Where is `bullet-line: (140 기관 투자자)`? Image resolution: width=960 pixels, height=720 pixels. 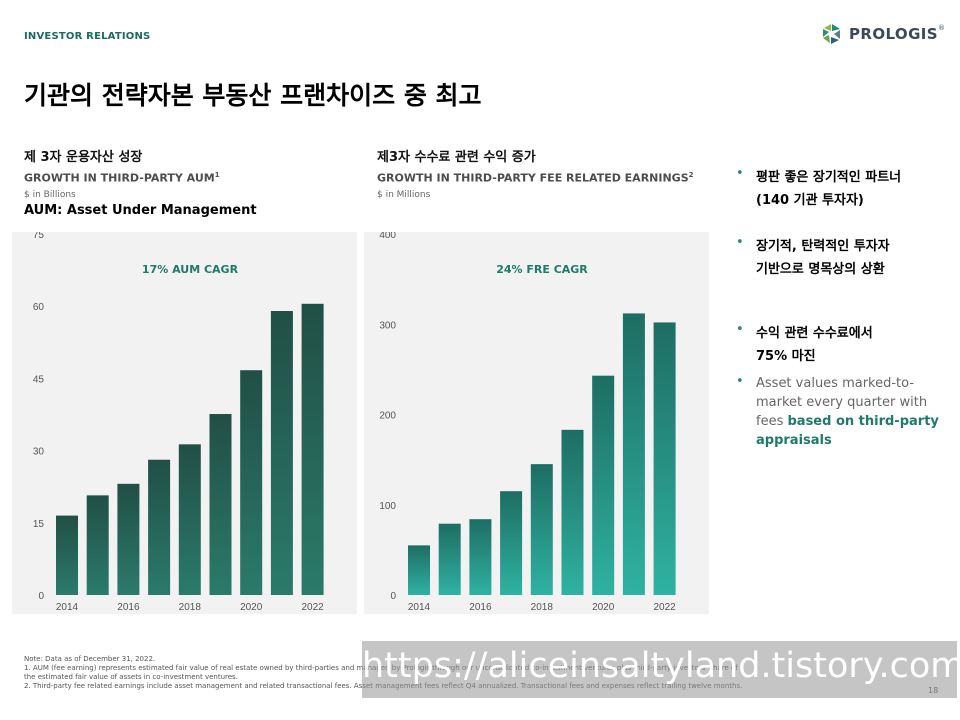 bullet-line: (140 기관 투자자) is located at coordinates (810, 200).